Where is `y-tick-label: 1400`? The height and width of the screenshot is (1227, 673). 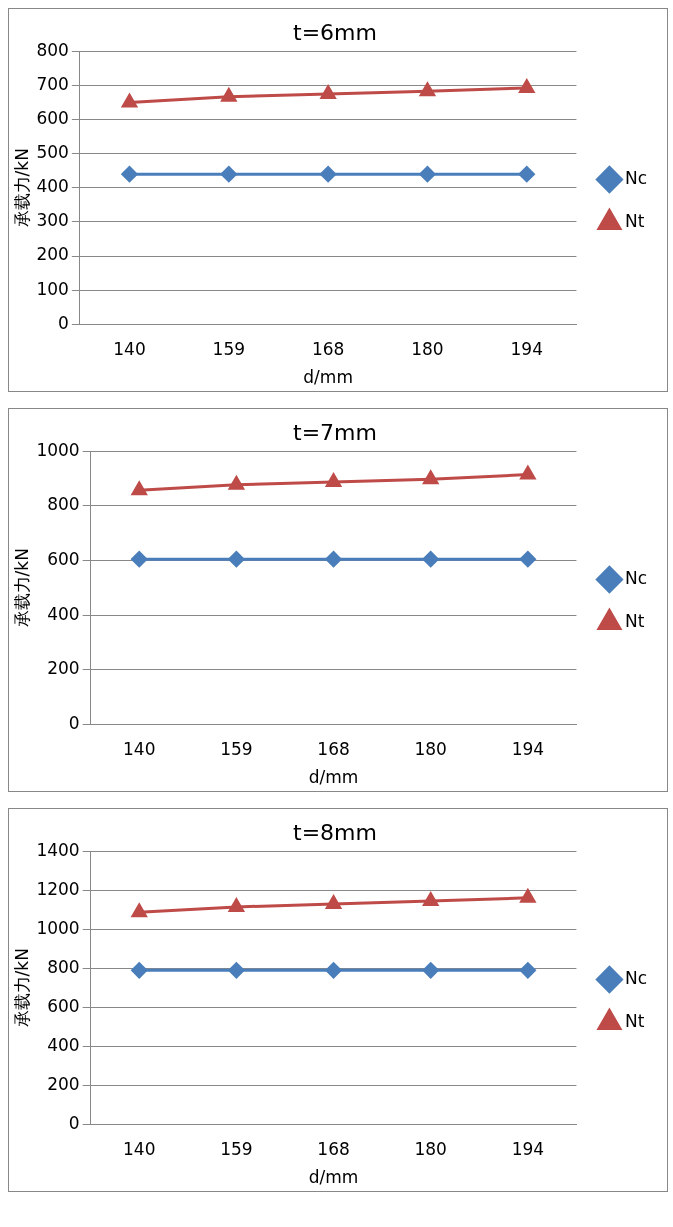 y-tick-label: 1400 is located at coordinates (58, 849).